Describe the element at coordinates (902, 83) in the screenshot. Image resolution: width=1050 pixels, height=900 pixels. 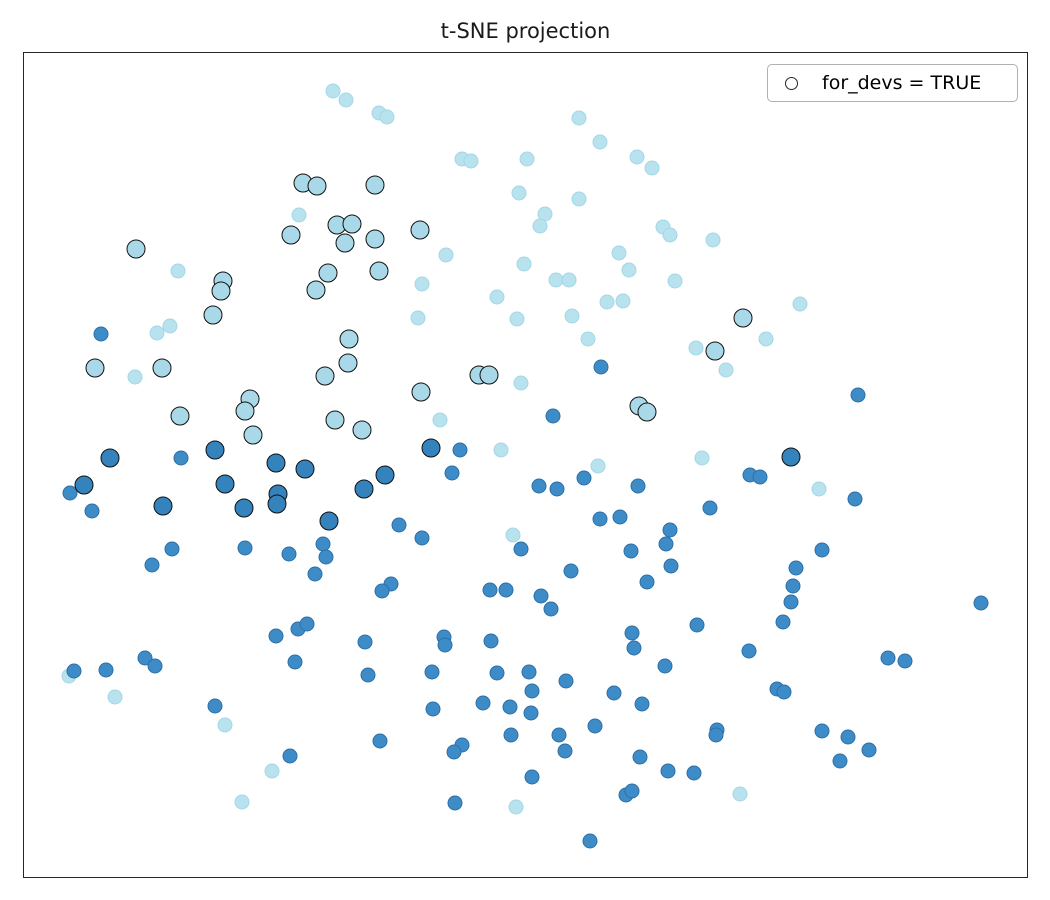
I see `legend-label: for_devs = TRUE` at that location.